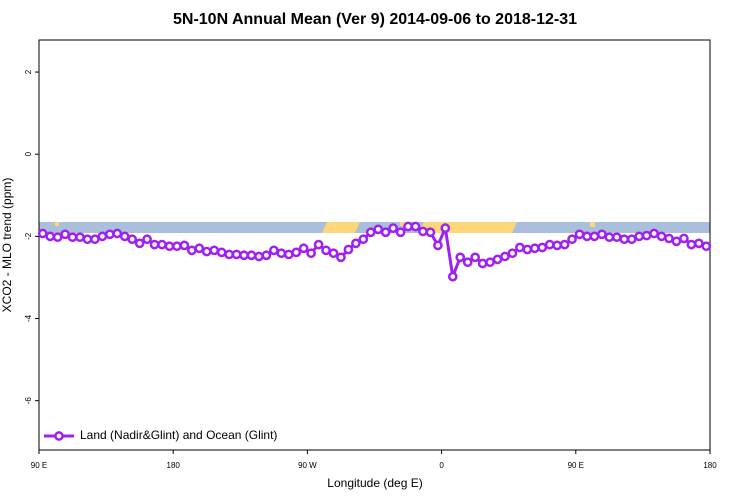  Describe the element at coordinates (59, 436) in the screenshot. I see `legend-marker` at that location.